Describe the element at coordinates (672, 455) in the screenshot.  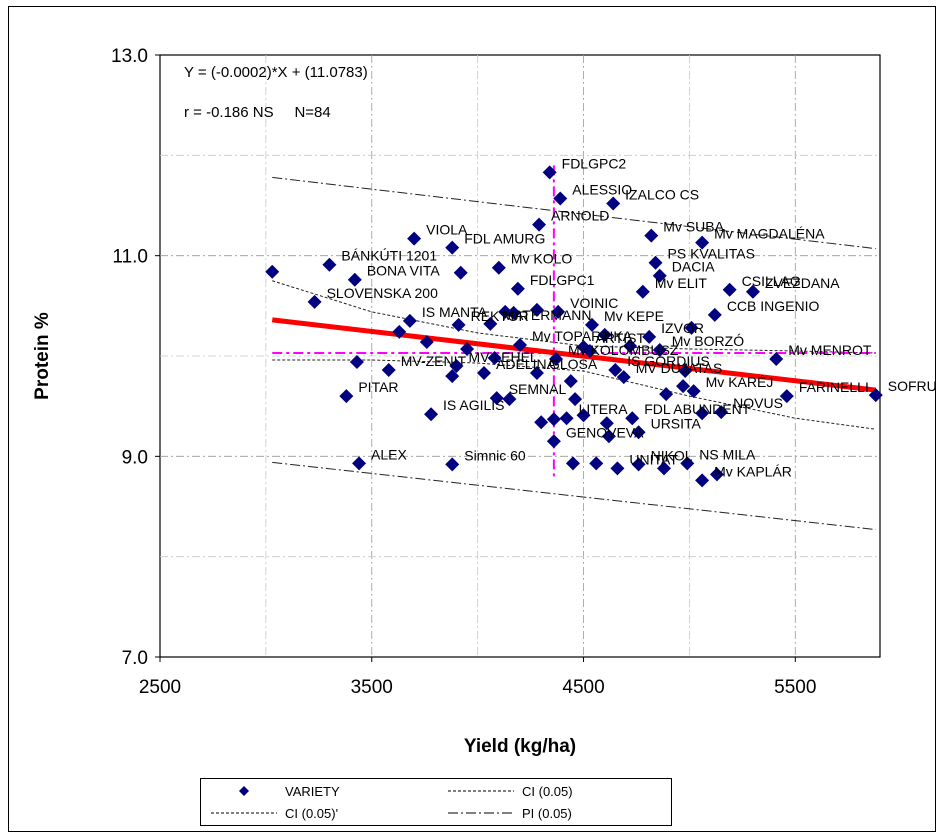
I see `variety-label: NIKOL` at that location.